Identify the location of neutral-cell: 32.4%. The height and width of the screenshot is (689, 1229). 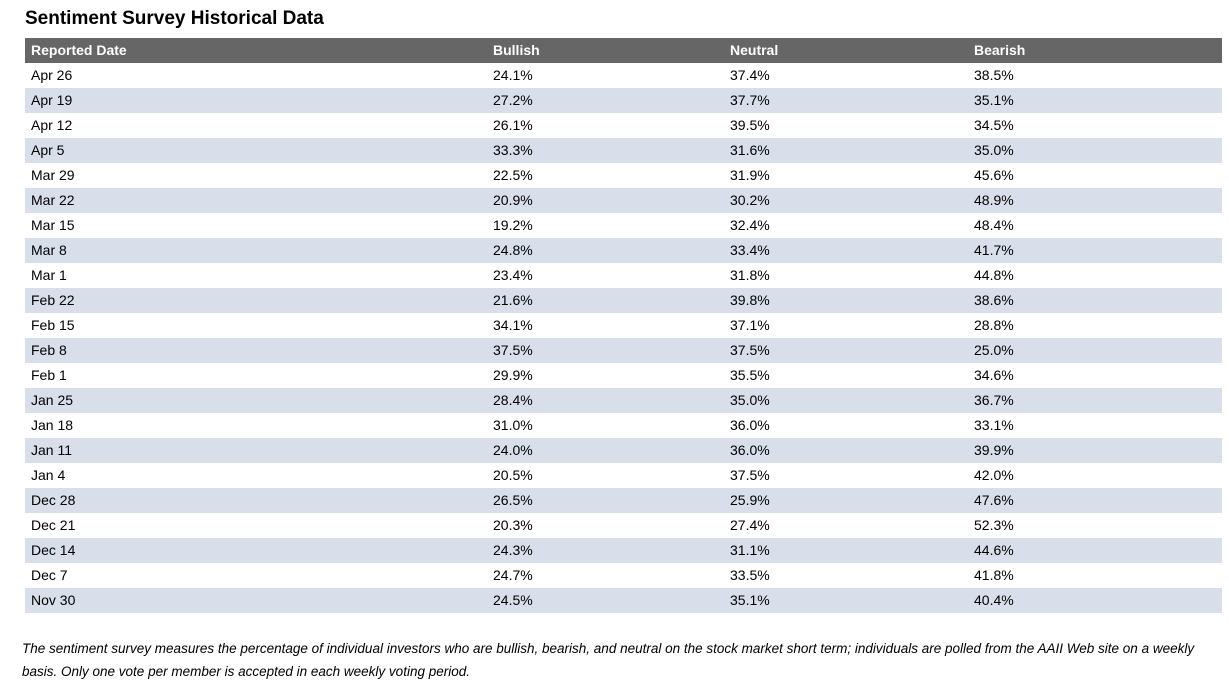
(750, 225).